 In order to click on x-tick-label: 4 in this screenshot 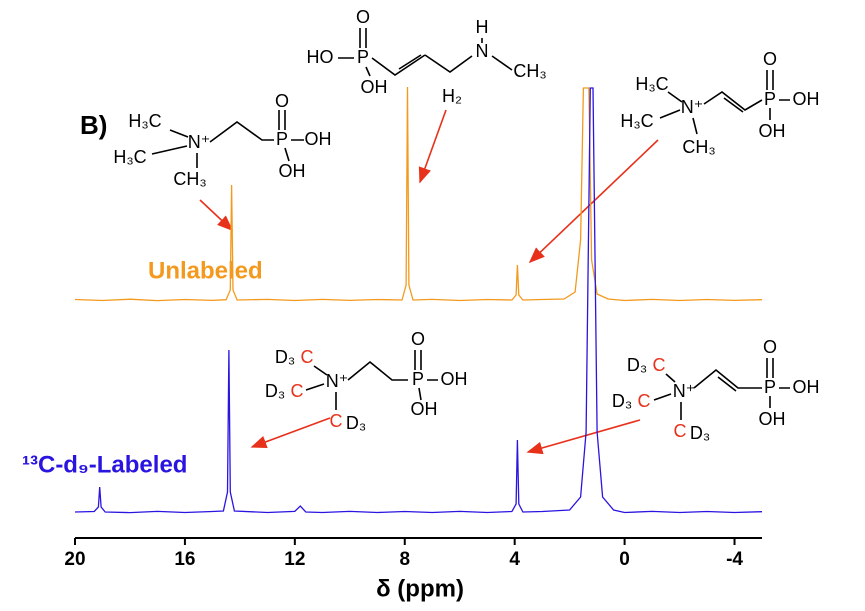, I will do `click(514, 559)`.